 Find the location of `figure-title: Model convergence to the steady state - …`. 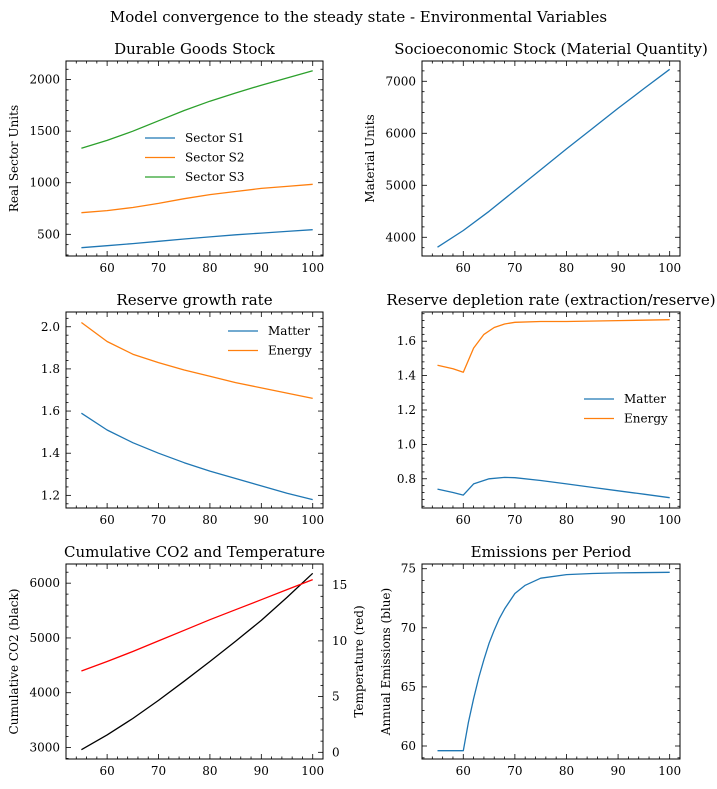

figure-title: Model convergence to the steady state - … is located at coordinates (358, 17).